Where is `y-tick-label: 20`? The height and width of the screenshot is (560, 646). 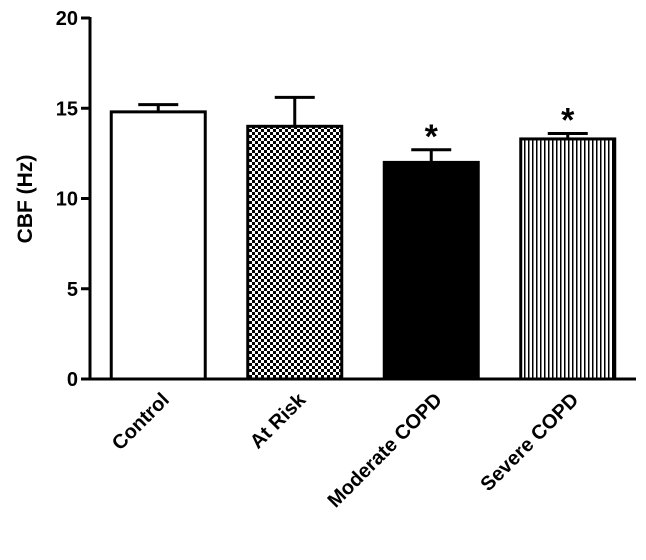 y-tick-label: 20 is located at coordinates (67, 19).